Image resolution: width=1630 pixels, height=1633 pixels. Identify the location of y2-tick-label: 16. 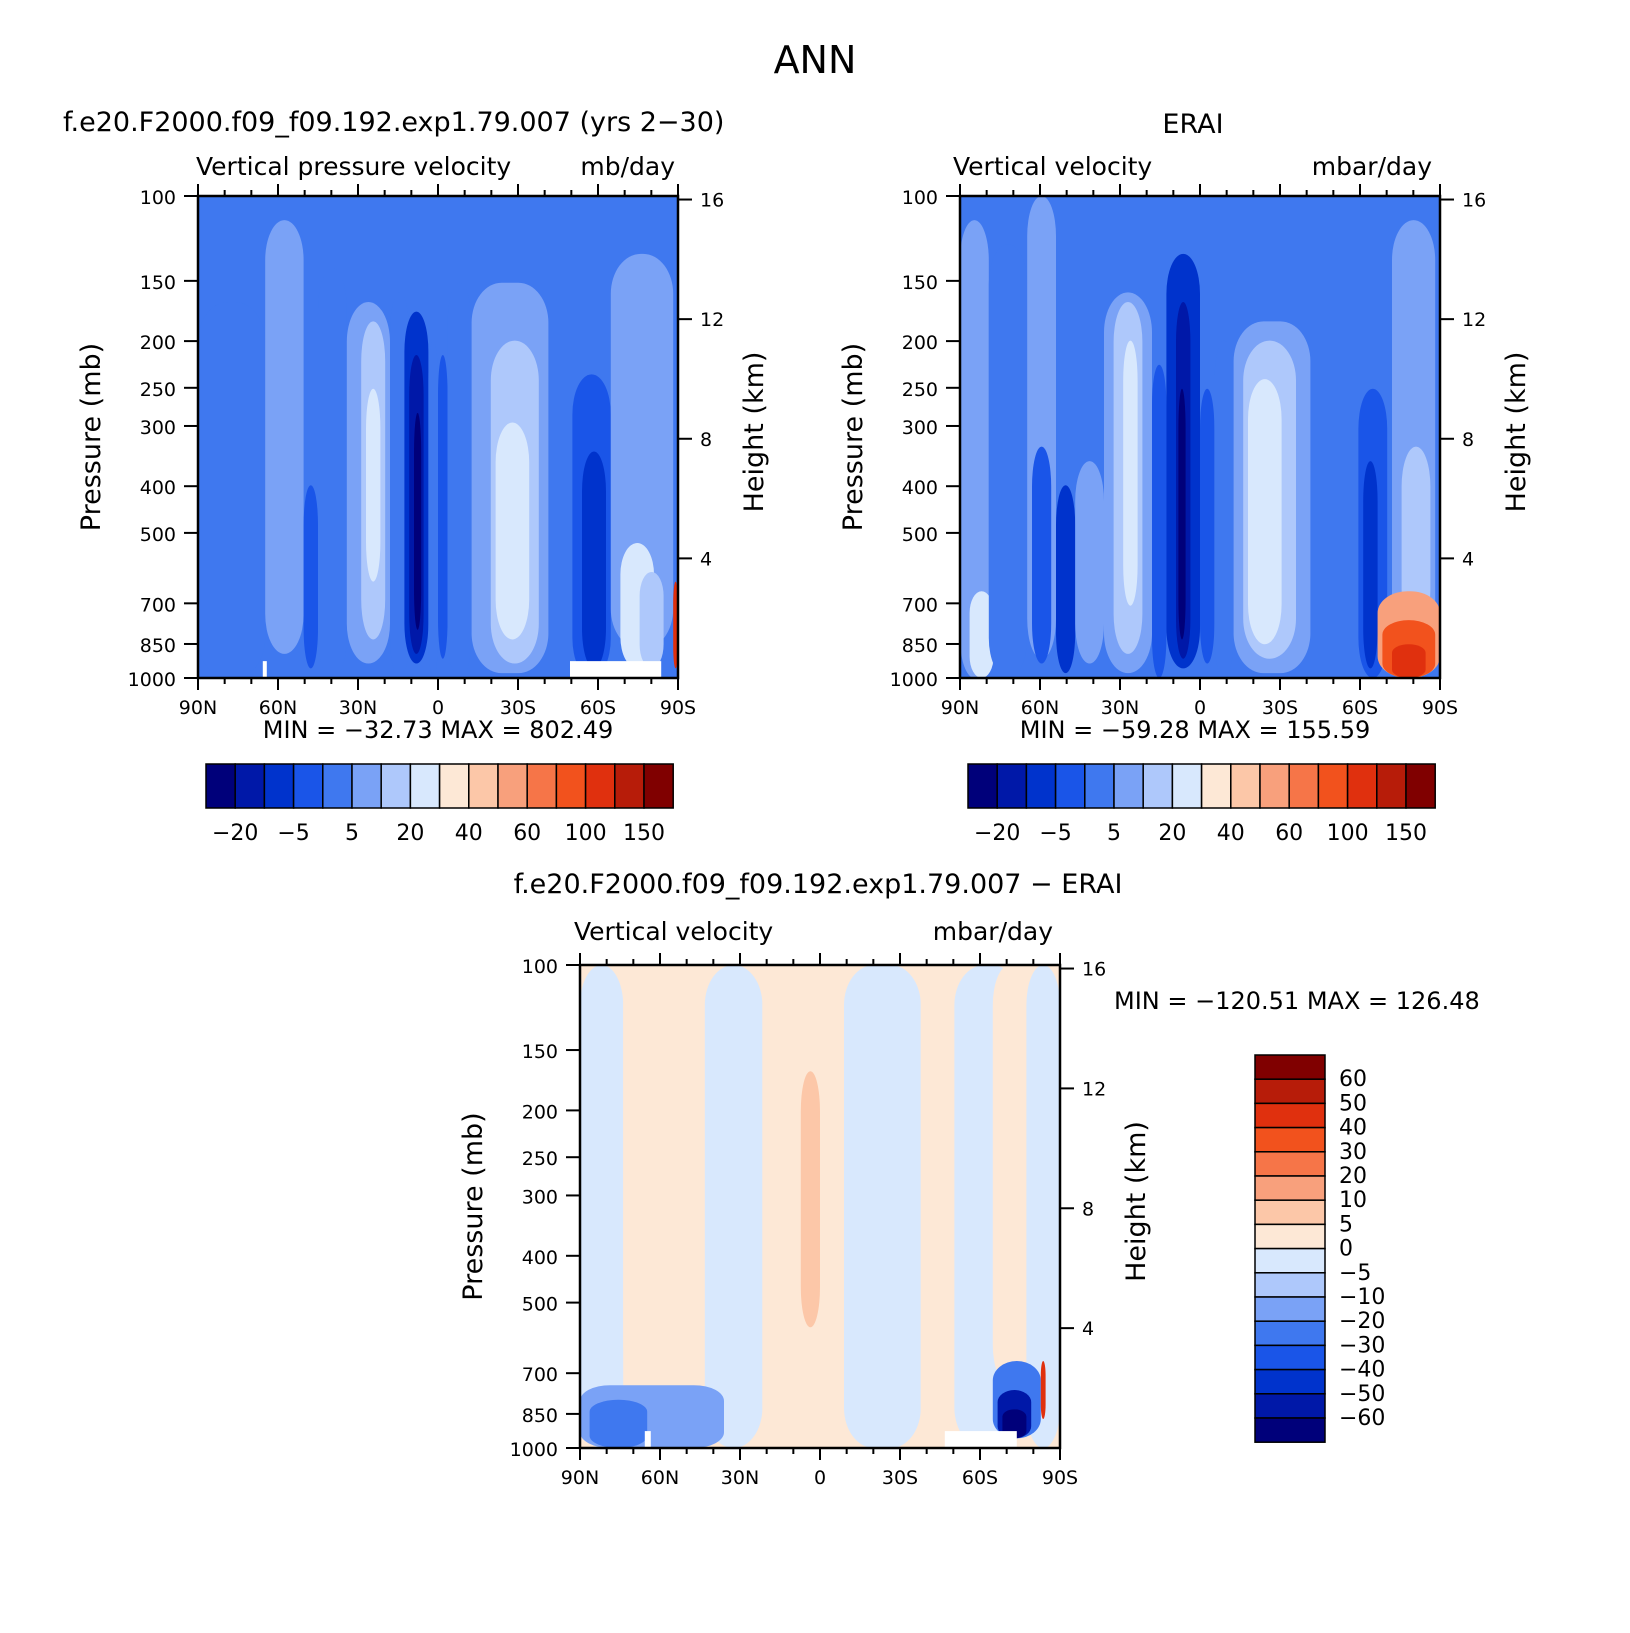
(1094, 970).